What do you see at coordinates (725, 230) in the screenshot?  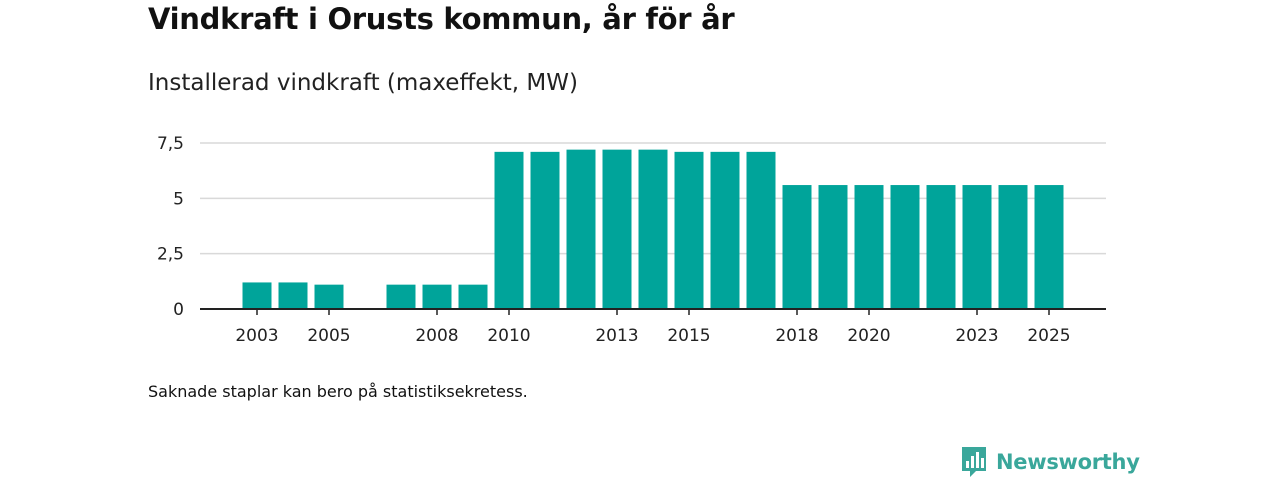 I see `bar-2016` at bounding box center [725, 230].